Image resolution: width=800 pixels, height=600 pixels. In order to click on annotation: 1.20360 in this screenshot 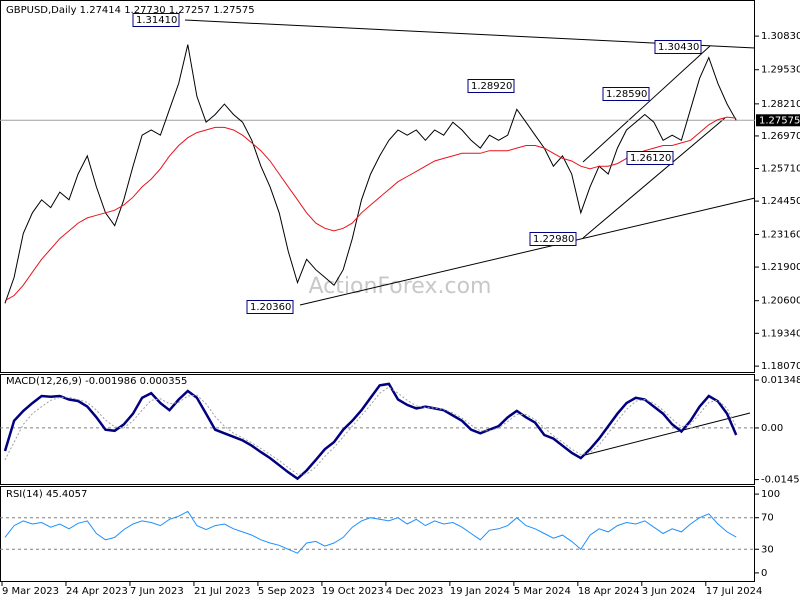, I will do `click(270, 307)`.